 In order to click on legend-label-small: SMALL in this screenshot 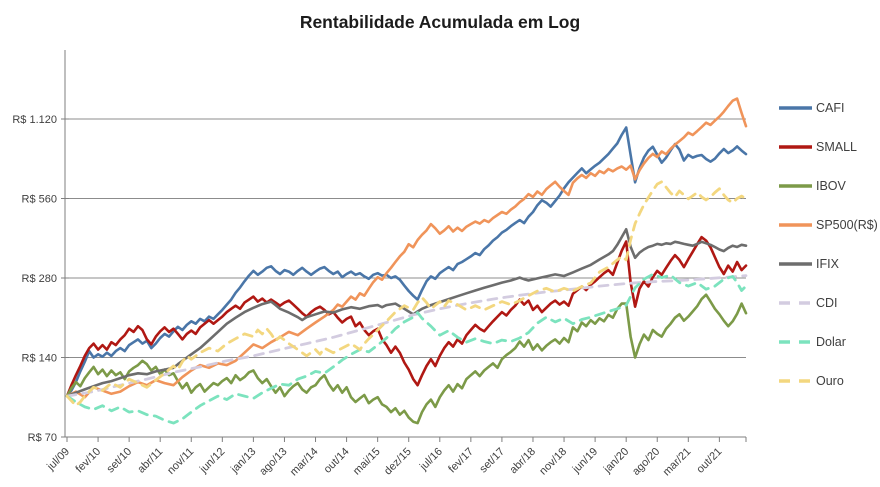, I will do `click(836, 147)`.